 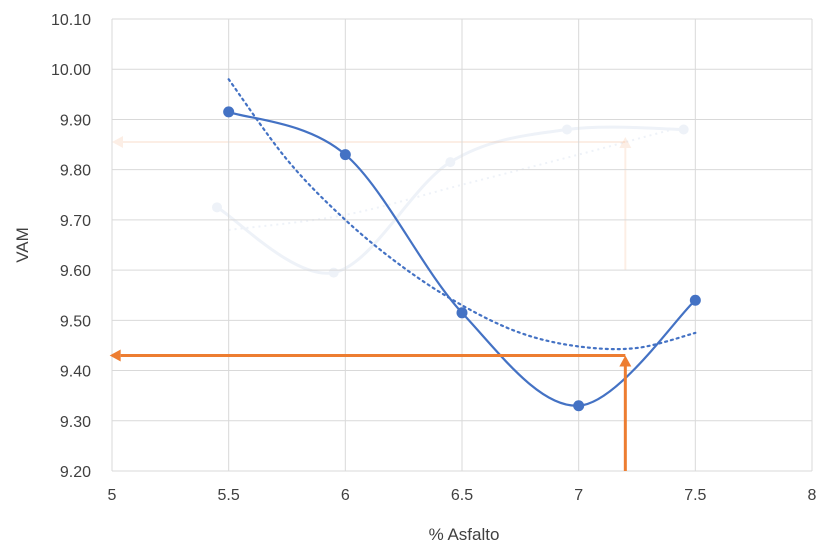 What do you see at coordinates (75, 271) in the screenshot?
I see `y-tick-label-4: 9.60` at bounding box center [75, 271].